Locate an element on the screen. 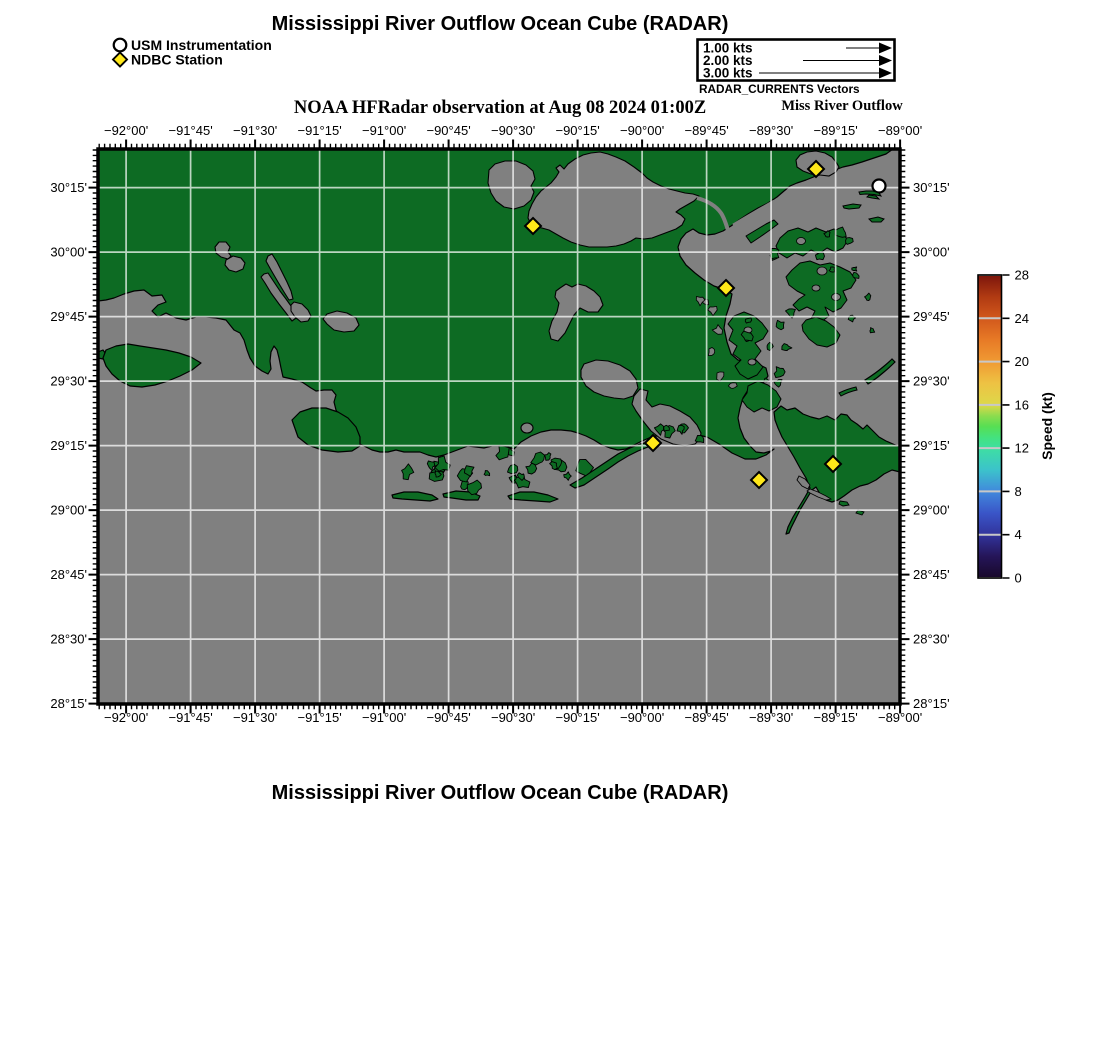 This screenshot has width=1100, height=1055. svg-text: 24 is located at coordinates (1022, 318).